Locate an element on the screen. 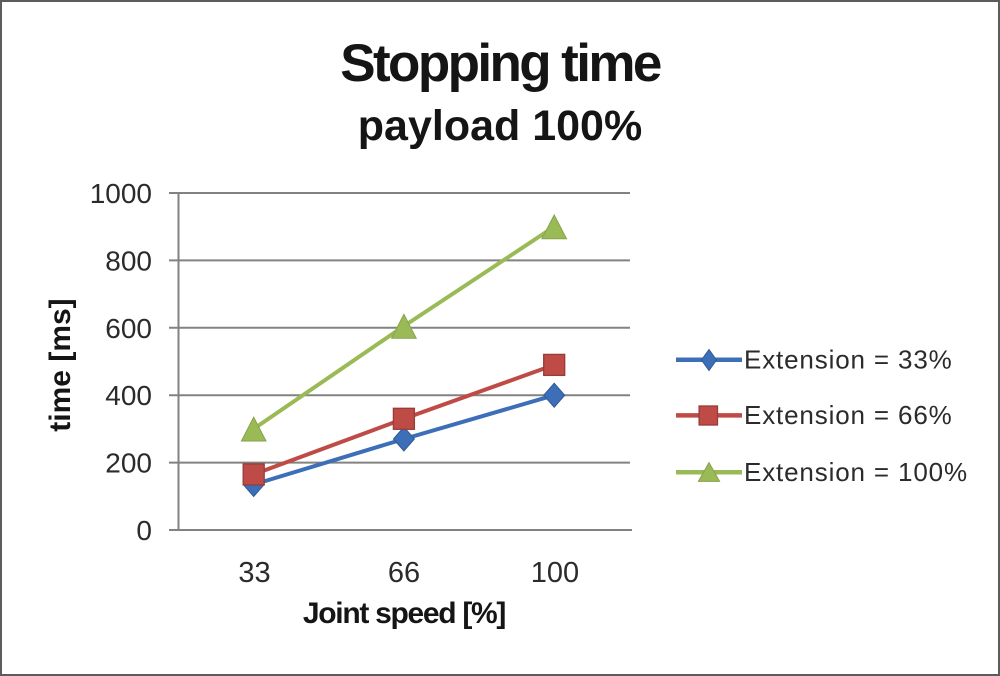 This screenshot has width=1000, height=676. svg-text: 400 is located at coordinates (128, 395).